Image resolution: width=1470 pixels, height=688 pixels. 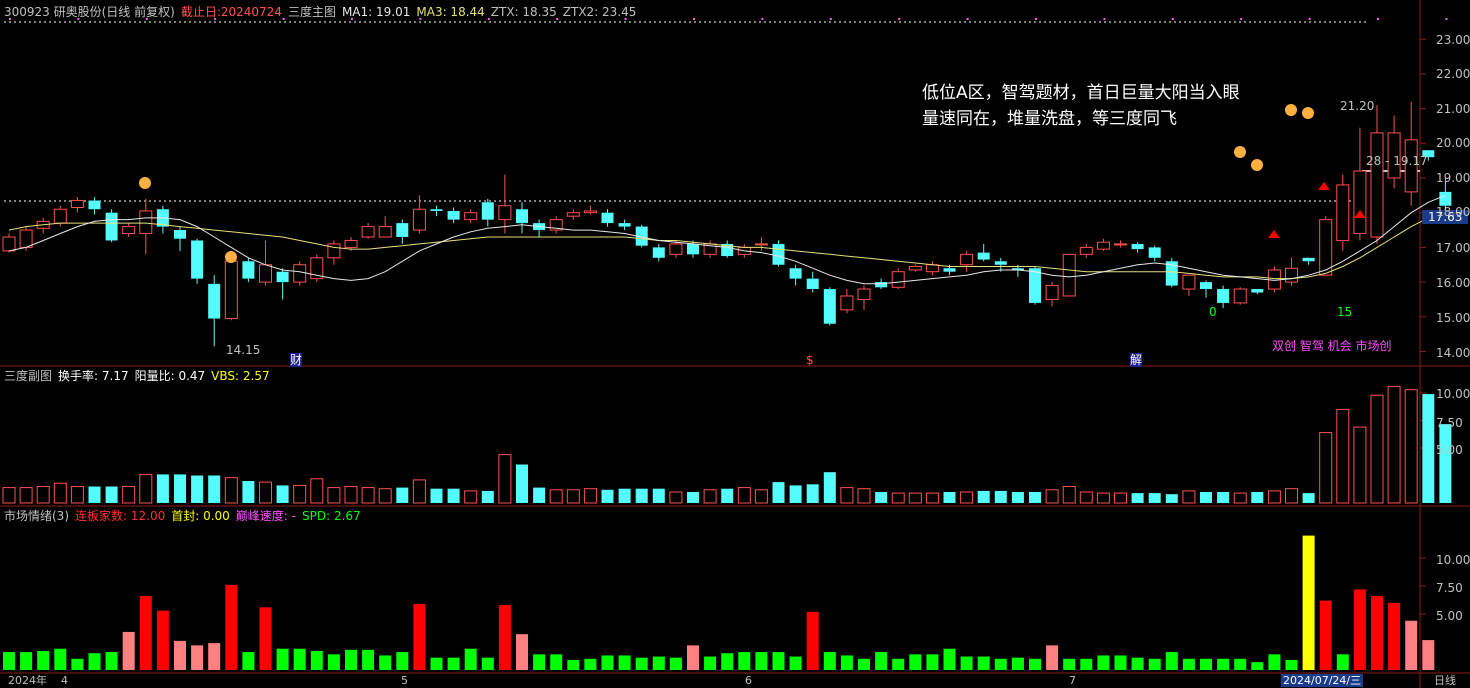 What do you see at coordinates (1453, 74) in the screenshot?
I see `y-tick: 22.00` at bounding box center [1453, 74].